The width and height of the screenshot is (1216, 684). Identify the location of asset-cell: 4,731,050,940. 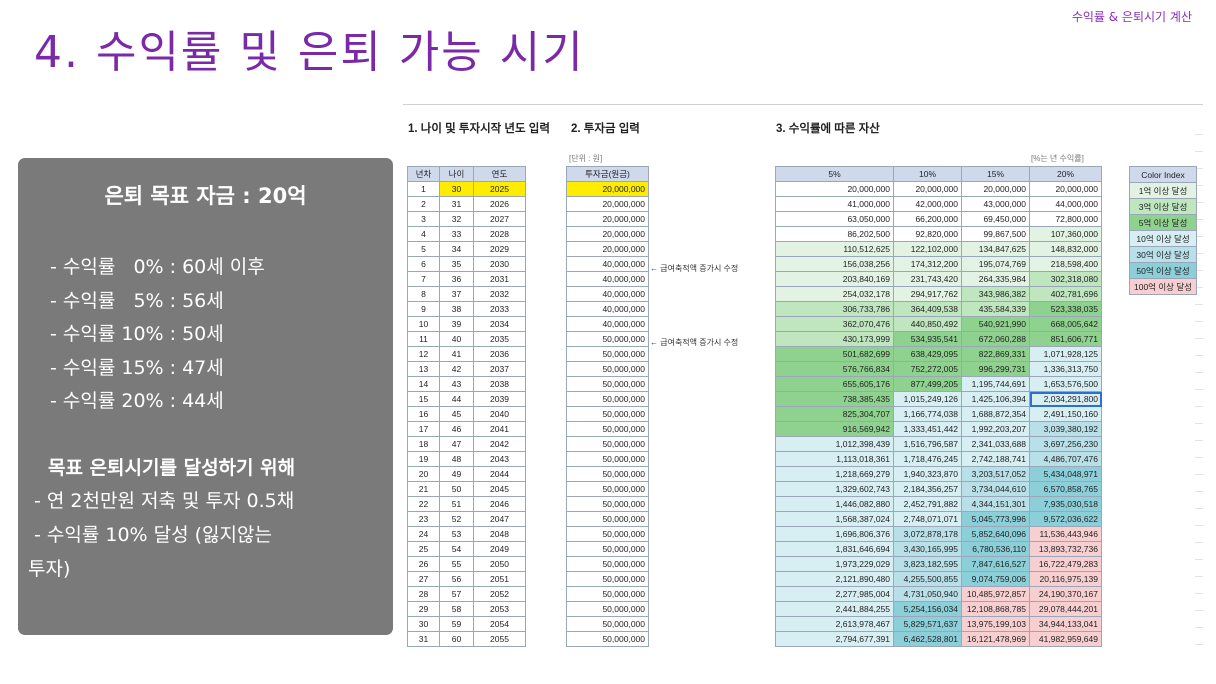
(927, 594).